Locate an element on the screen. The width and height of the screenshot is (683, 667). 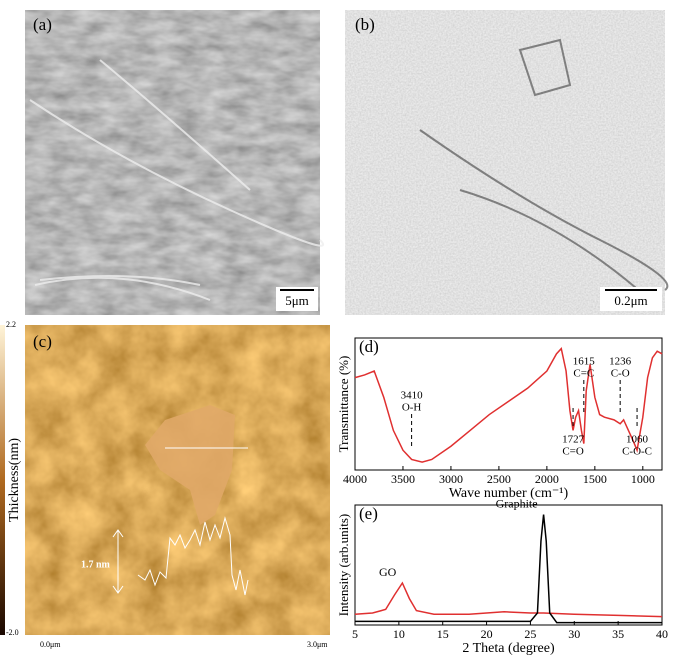
scale-bar-label: 5μm is located at coordinates (297, 300).